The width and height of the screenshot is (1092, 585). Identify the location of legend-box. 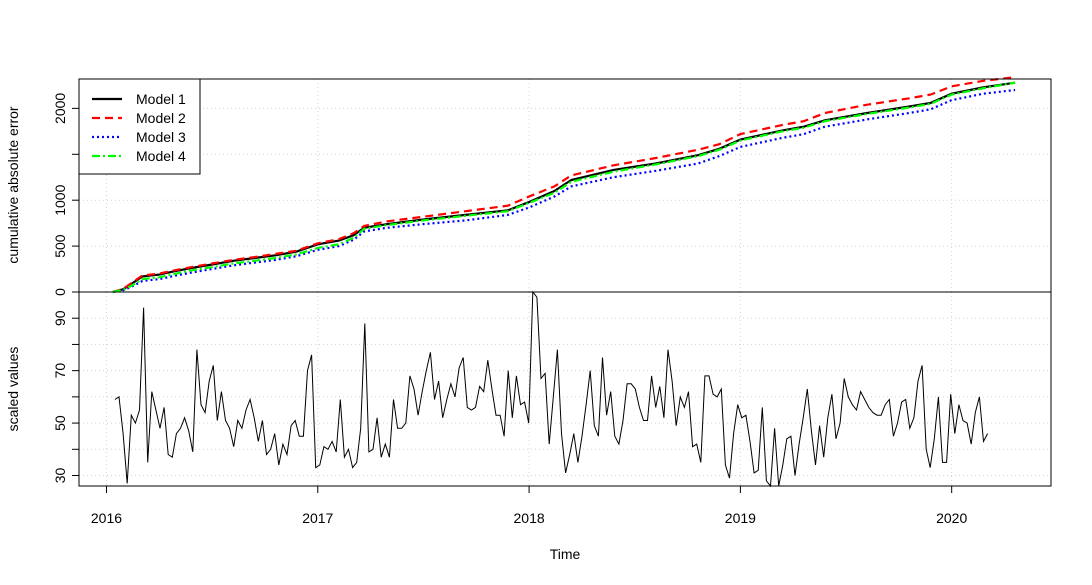
(139, 126).